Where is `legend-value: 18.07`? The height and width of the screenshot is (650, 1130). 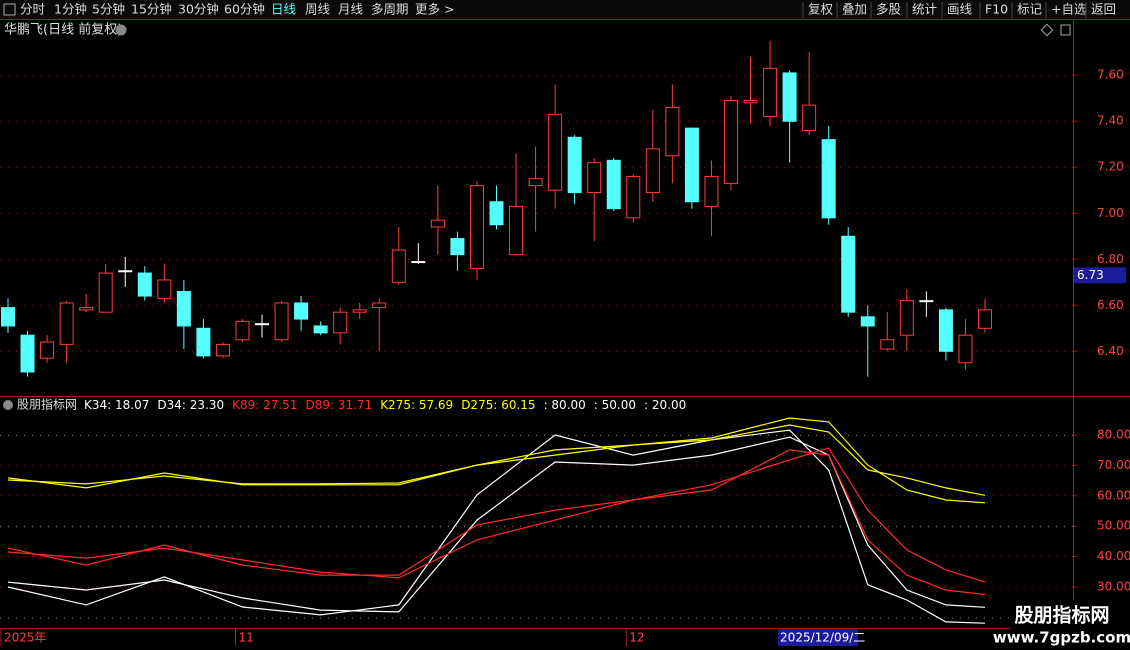 legend-value: 18.07 is located at coordinates (132, 405).